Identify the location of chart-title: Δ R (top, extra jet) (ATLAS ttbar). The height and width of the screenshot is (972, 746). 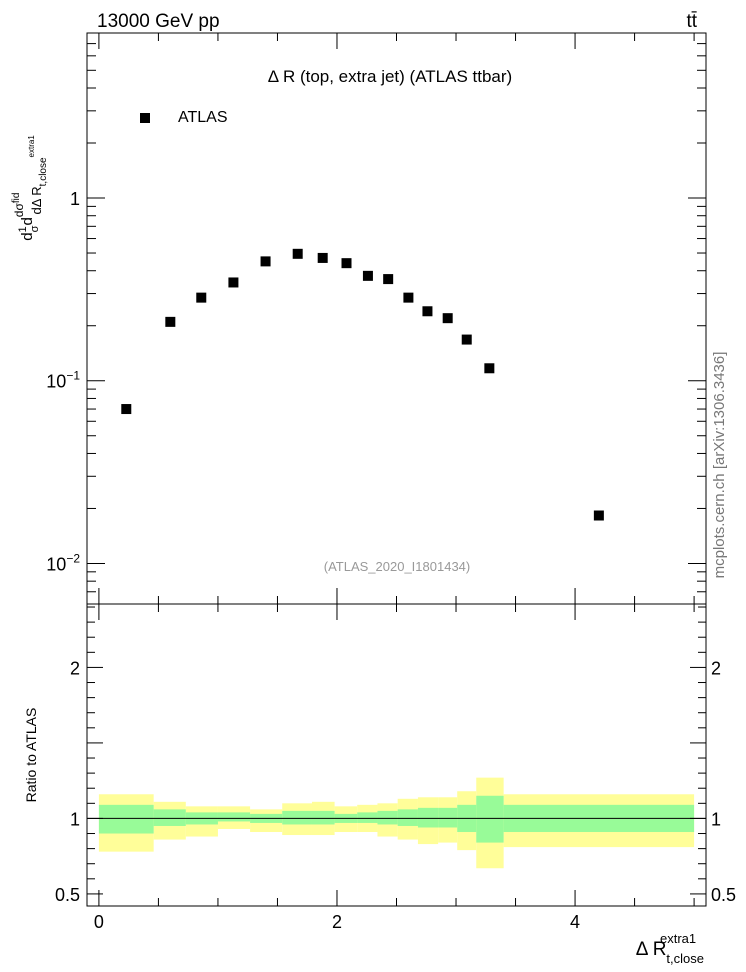
(390, 76).